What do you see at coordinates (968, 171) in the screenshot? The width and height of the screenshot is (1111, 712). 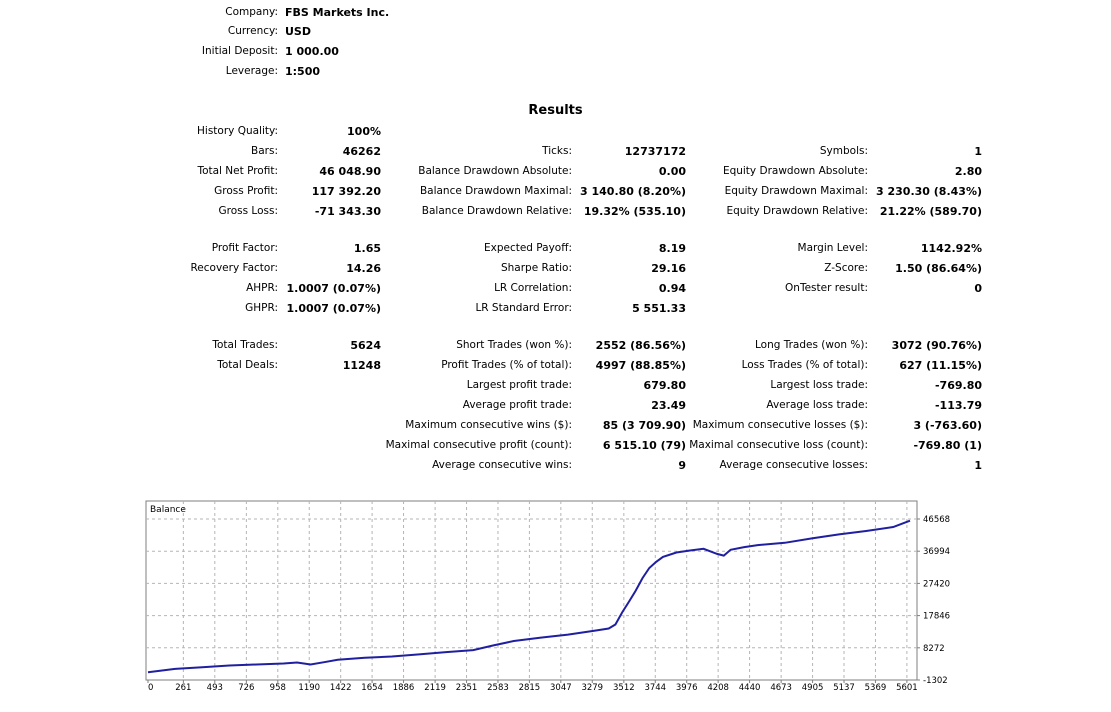 I see `stat-value: 2.80` at bounding box center [968, 171].